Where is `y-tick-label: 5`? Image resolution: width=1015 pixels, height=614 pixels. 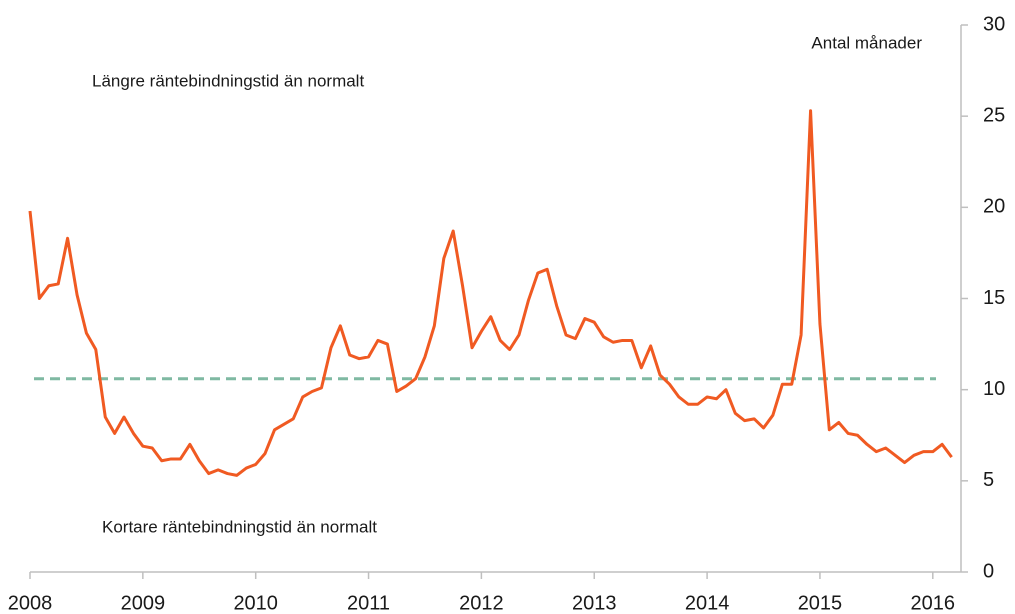 y-tick-label: 5 is located at coordinates (988, 480).